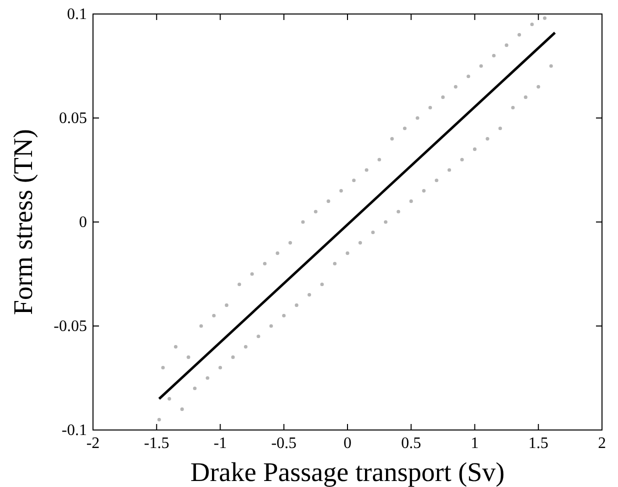 The image size is (618, 487). What do you see at coordinates (538, 443) in the screenshot?
I see `x-tick-label: 1.5` at bounding box center [538, 443].